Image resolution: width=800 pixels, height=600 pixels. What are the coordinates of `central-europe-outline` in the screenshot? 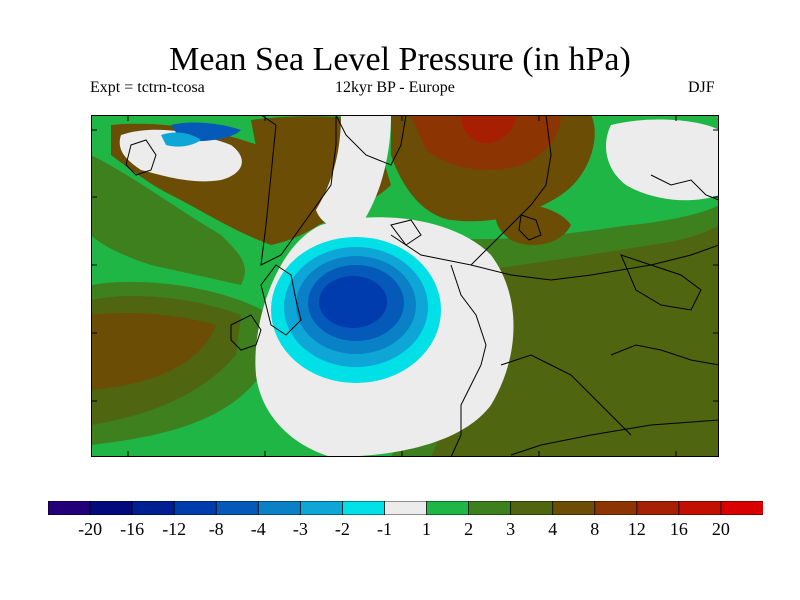 It's located at (594, 262).